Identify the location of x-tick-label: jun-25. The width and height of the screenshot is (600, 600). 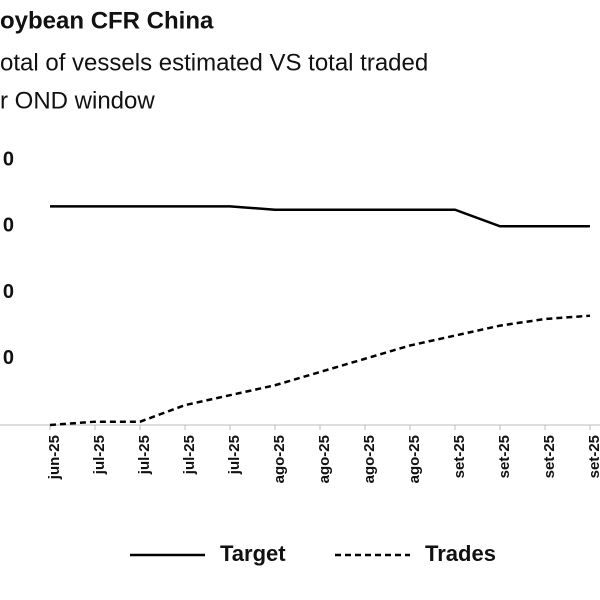
(54, 457).